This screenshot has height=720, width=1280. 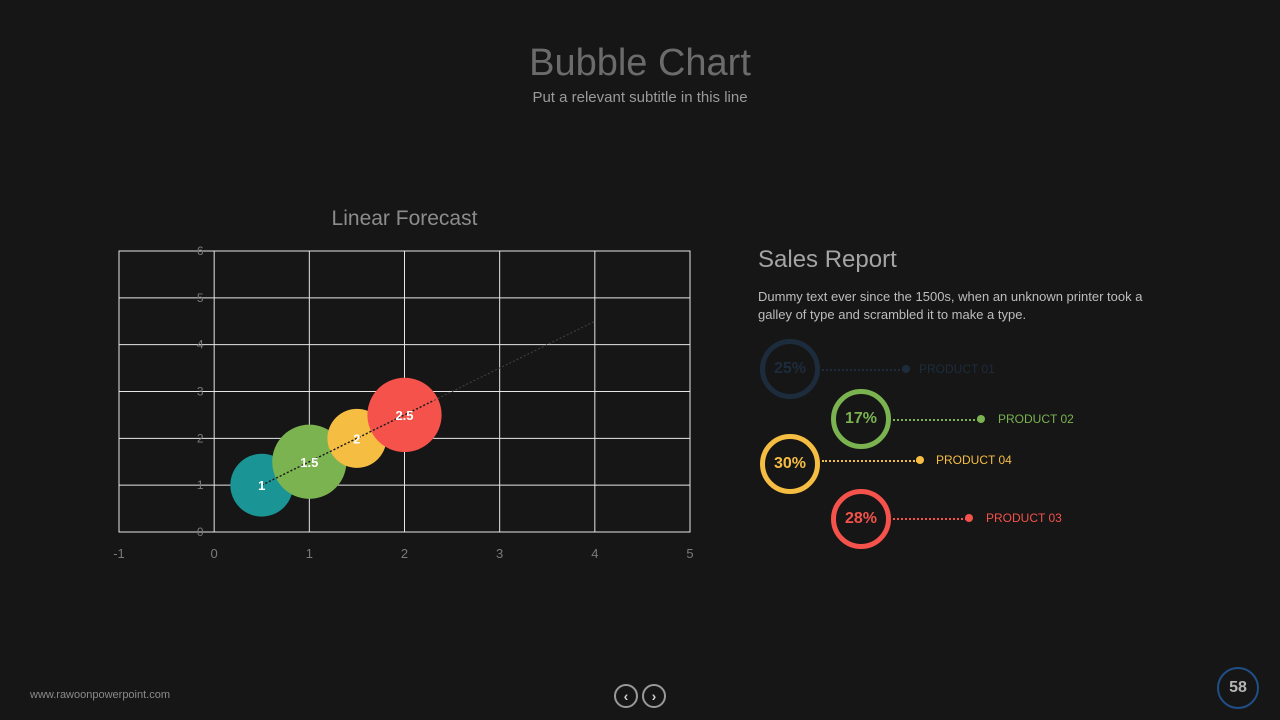 I want to click on product-percent: 25%, so click(x=790, y=368).